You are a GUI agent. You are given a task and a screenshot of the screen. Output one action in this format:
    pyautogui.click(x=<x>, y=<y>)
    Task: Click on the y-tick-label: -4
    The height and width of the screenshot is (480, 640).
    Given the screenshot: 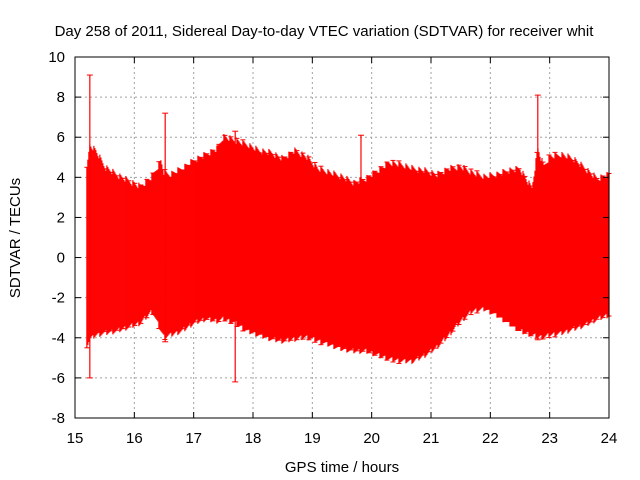 What is the action you would take?
    pyautogui.click(x=58, y=338)
    